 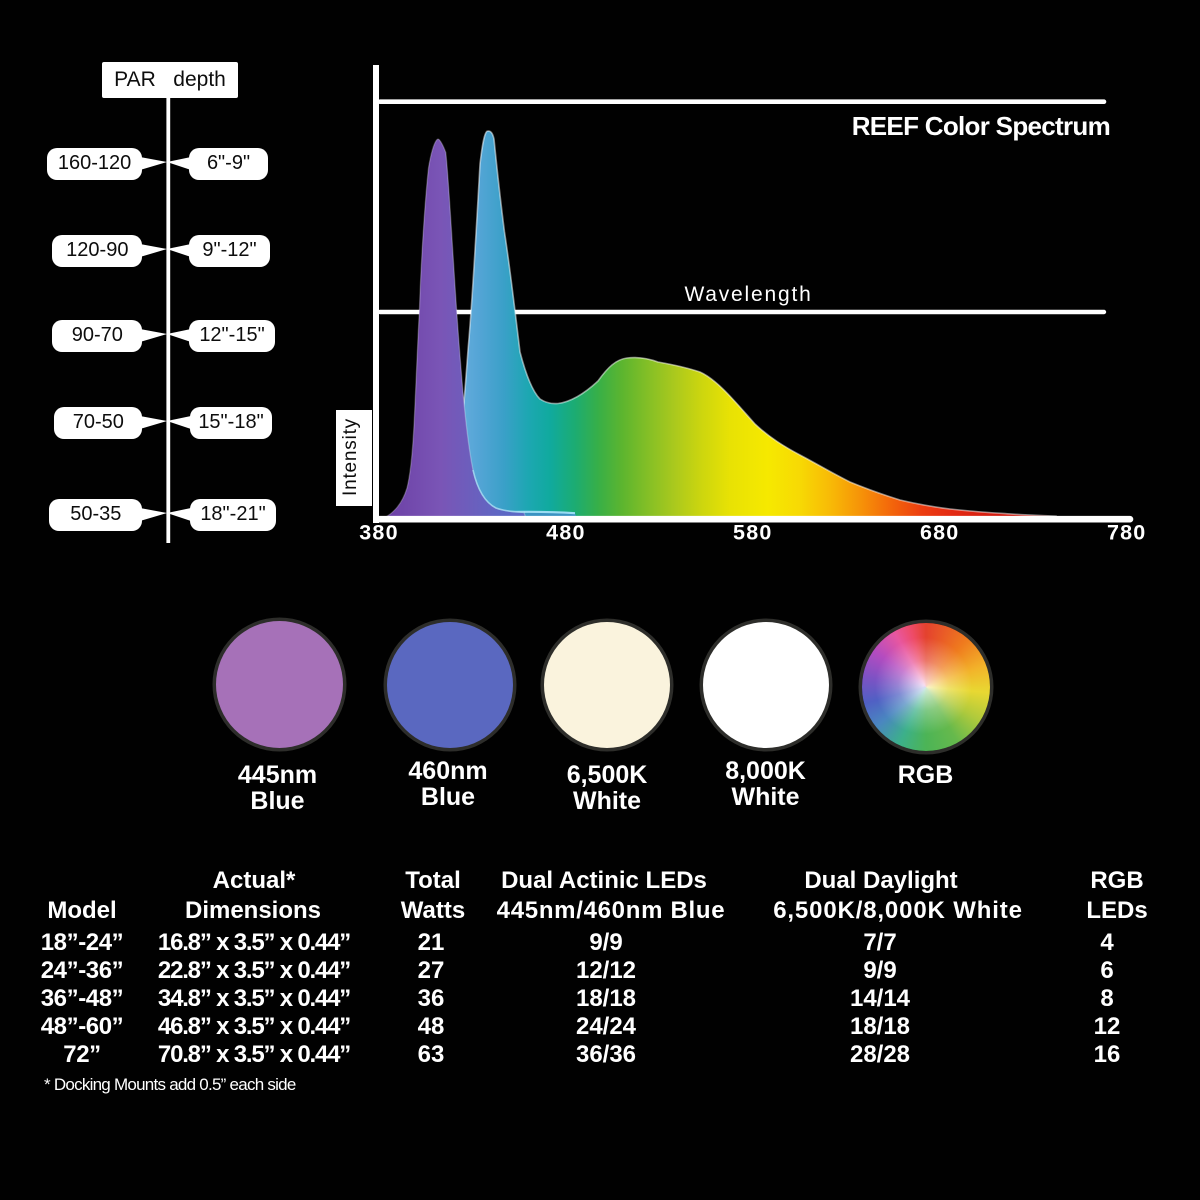 What do you see at coordinates (565, 533) in the screenshot?
I see `svg-text: 480` at bounding box center [565, 533].